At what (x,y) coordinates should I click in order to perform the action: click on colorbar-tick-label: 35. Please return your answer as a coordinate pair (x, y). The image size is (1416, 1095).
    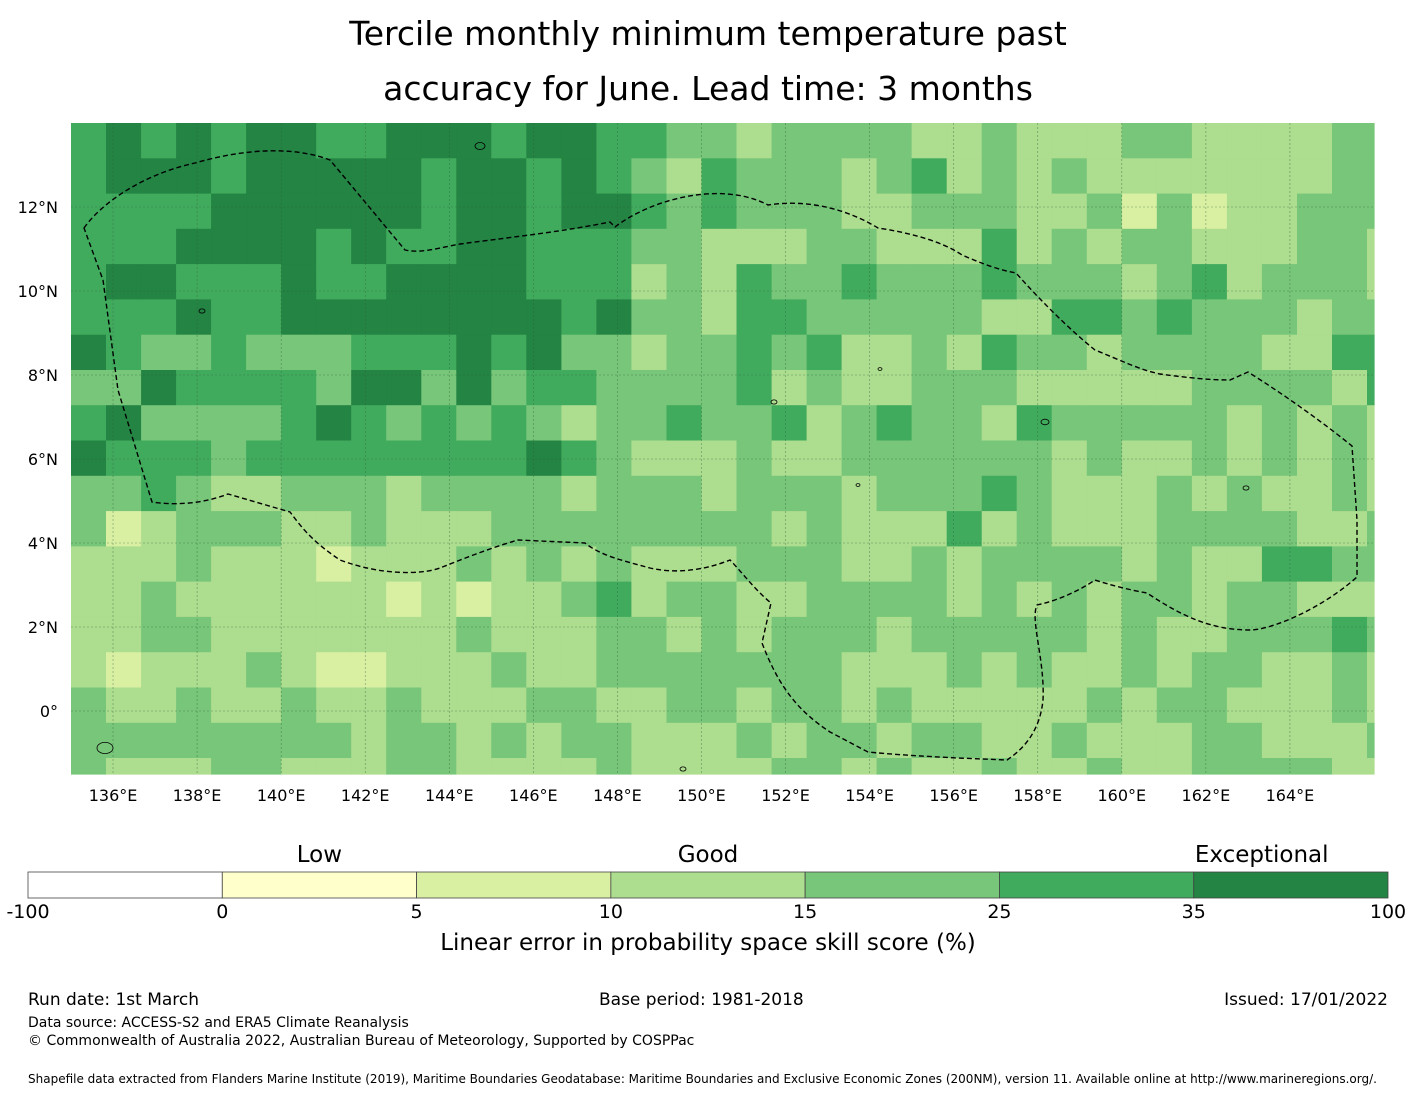
    Looking at the image, I should click on (1193, 912).